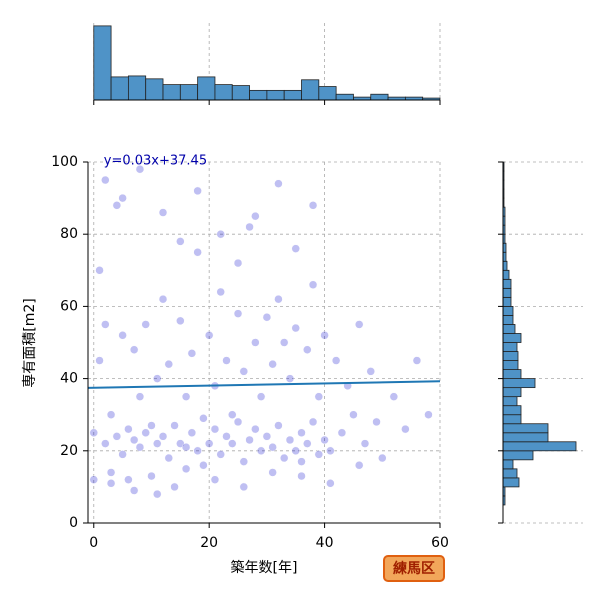 This screenshot has height=600, width=600. I want to click on regression-line, so click(264, 384).